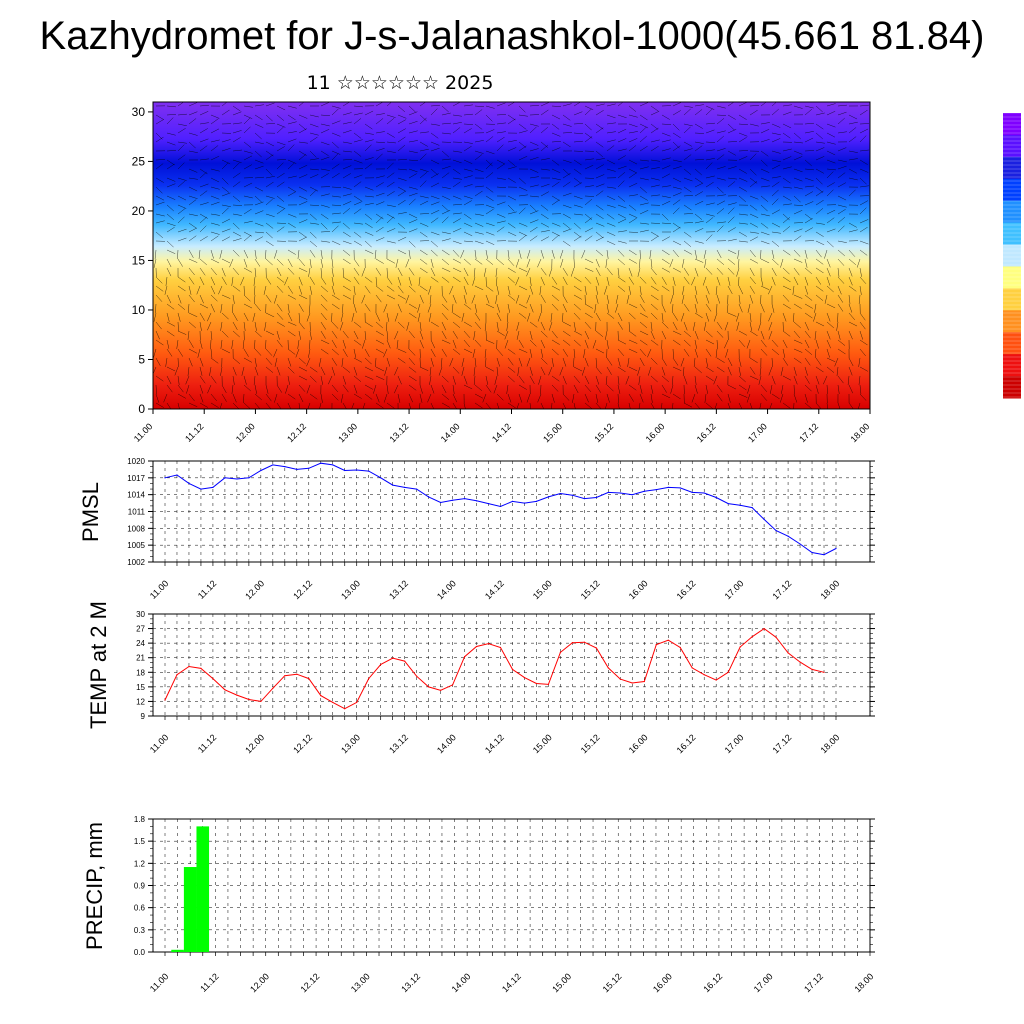 The image size is (1024, 1024). Describe the element at coordinates (764, 628) in the screenshot. I see `temp-point` at that location.